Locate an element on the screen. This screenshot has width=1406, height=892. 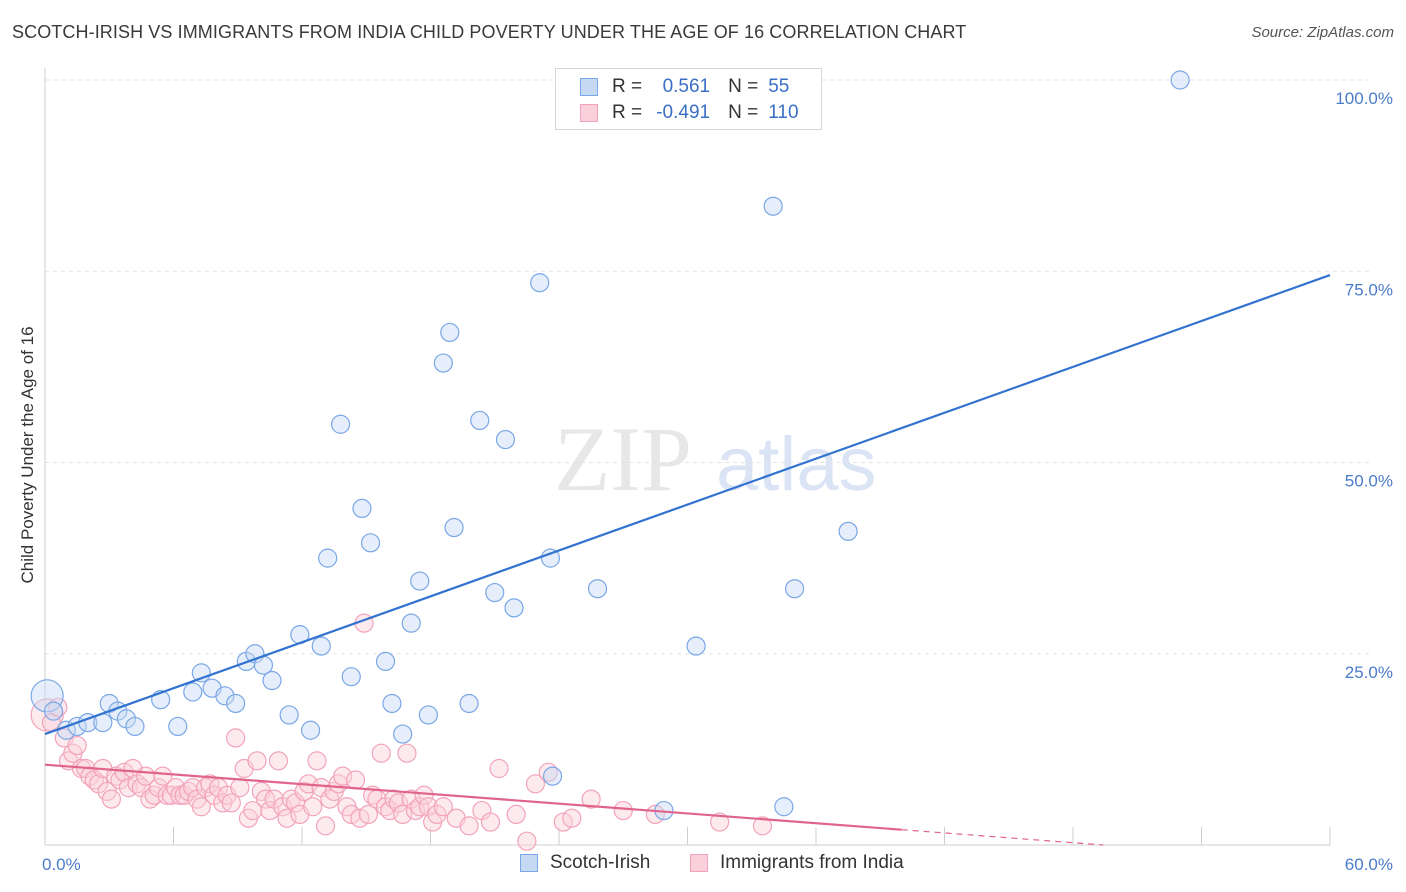
y-tick-label: 50.0% is located at coordinates (1369, 481).